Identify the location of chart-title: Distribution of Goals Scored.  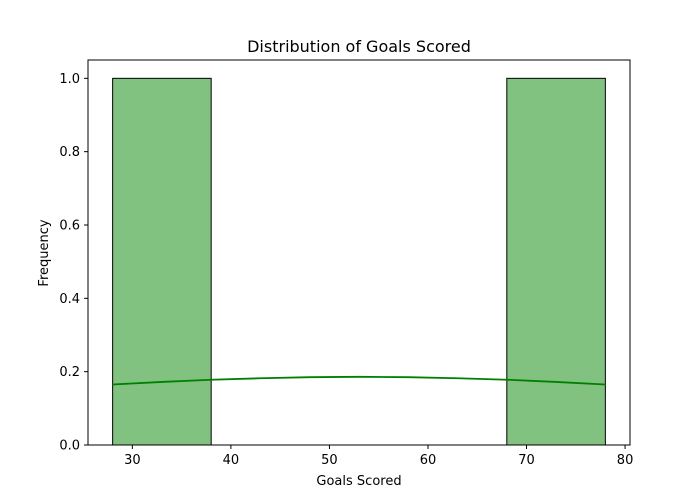
(359, 46).